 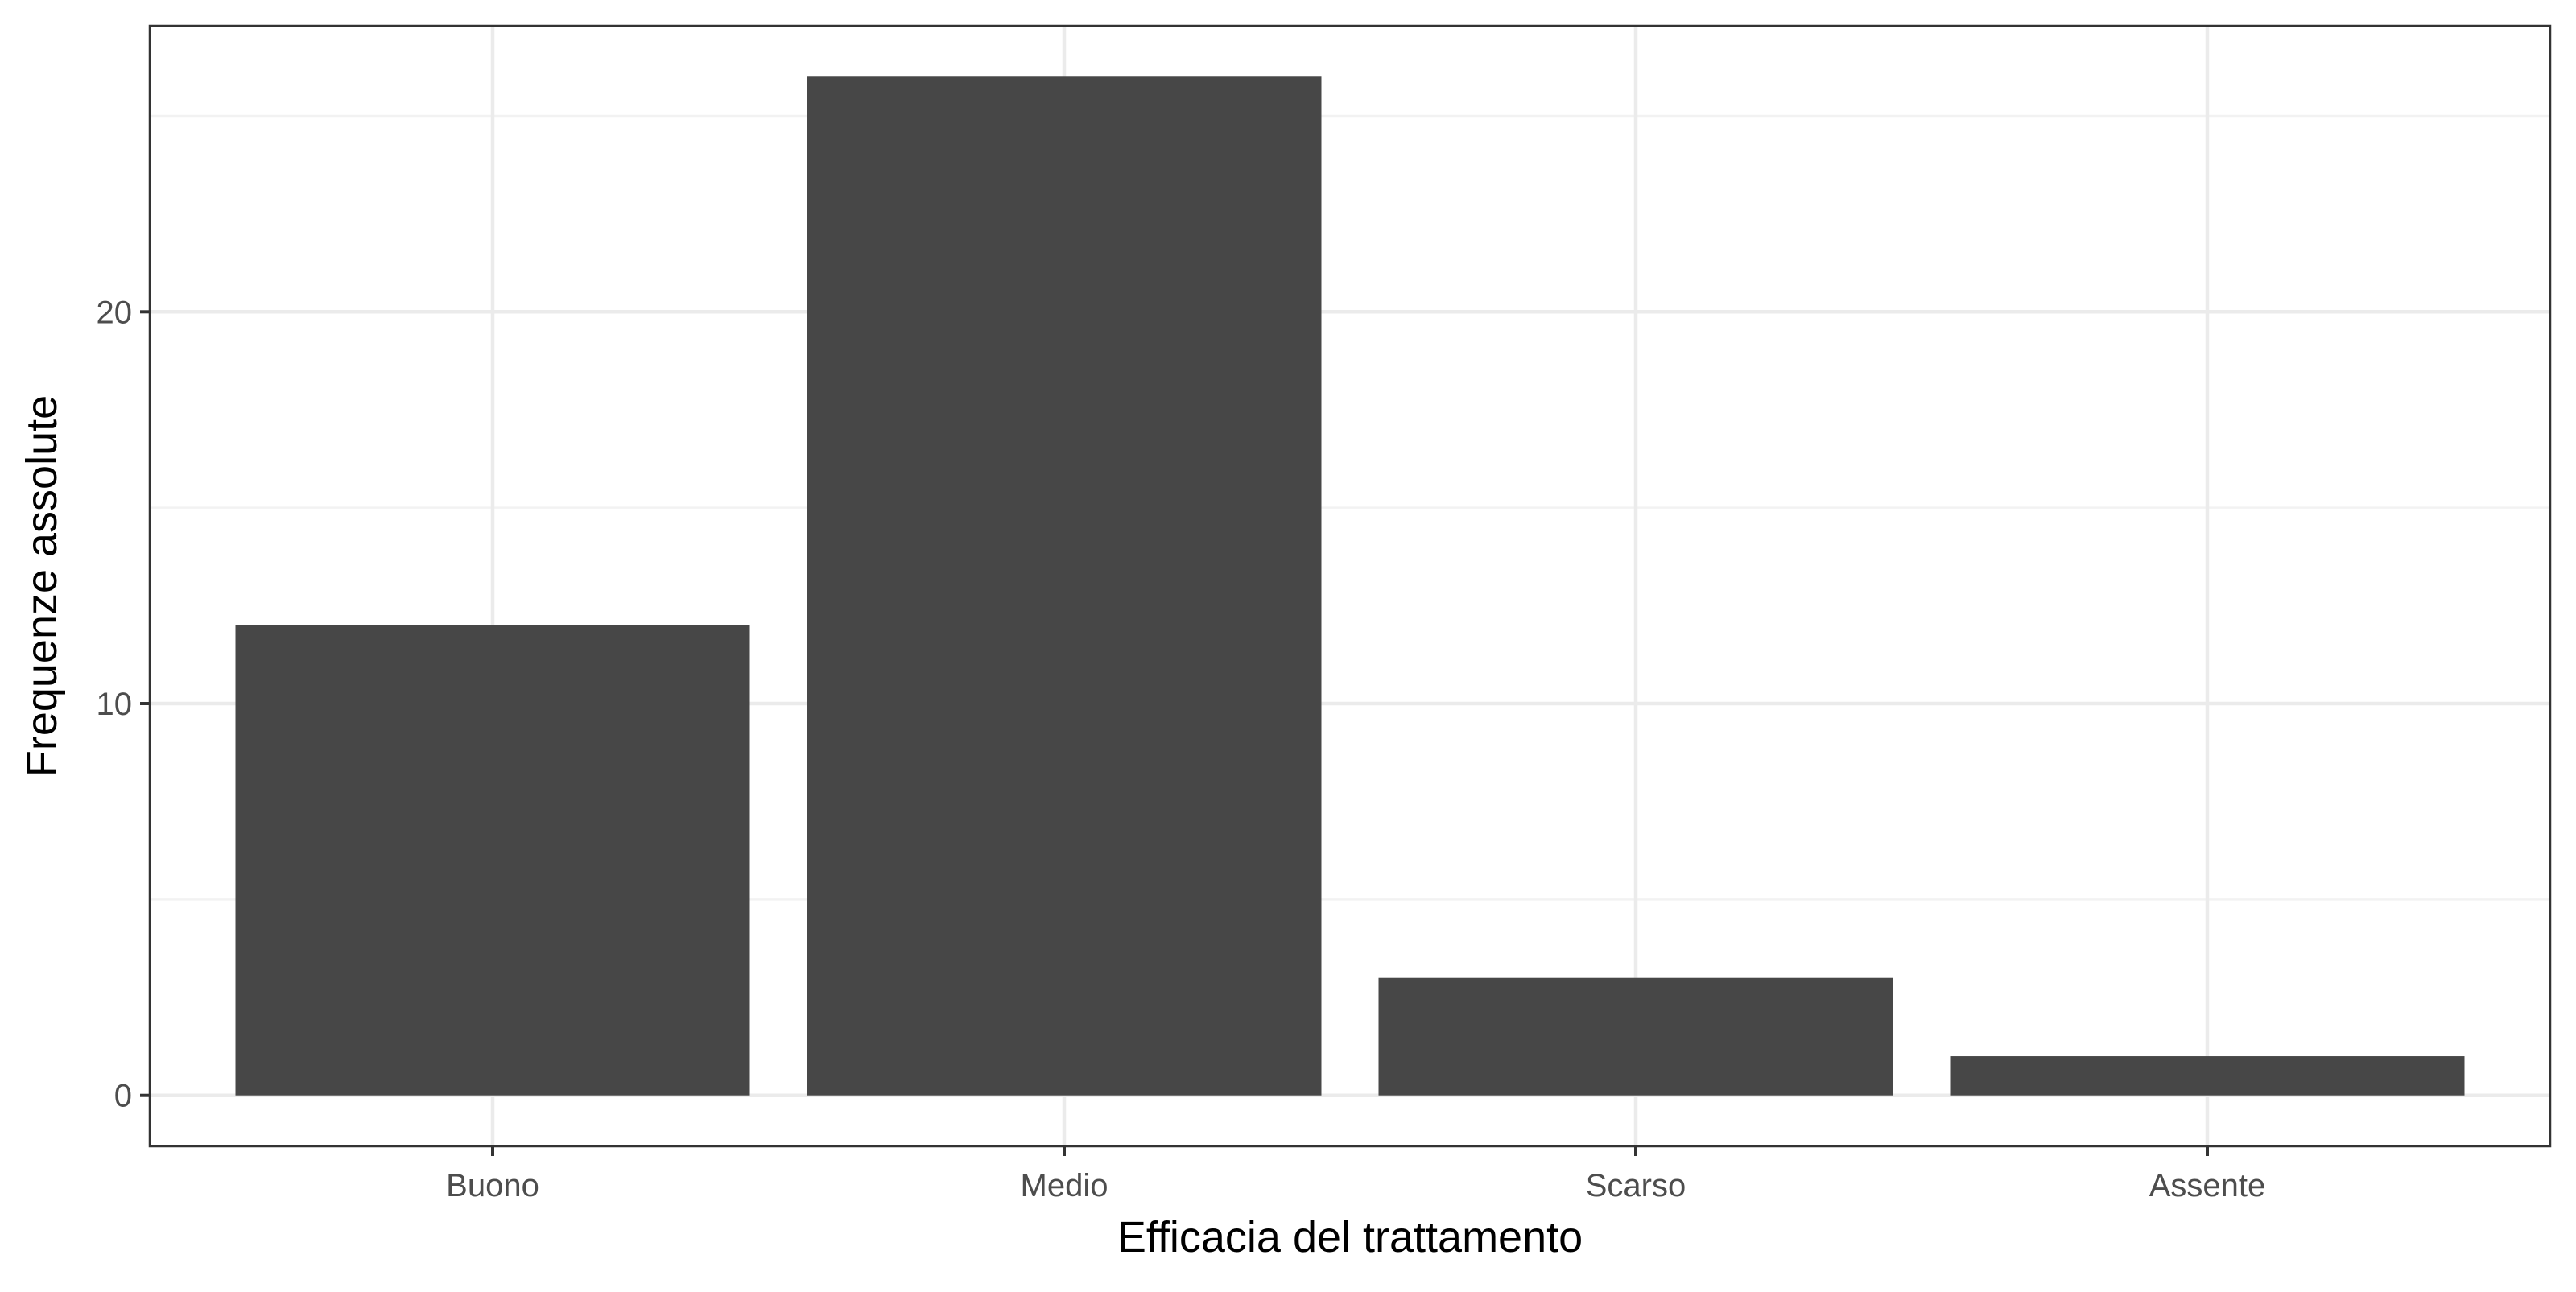 What do you see at coordinates (123, 1096) in the screenshot?
I see `y-tick-label: 0` at bounding box center [123, 1096].